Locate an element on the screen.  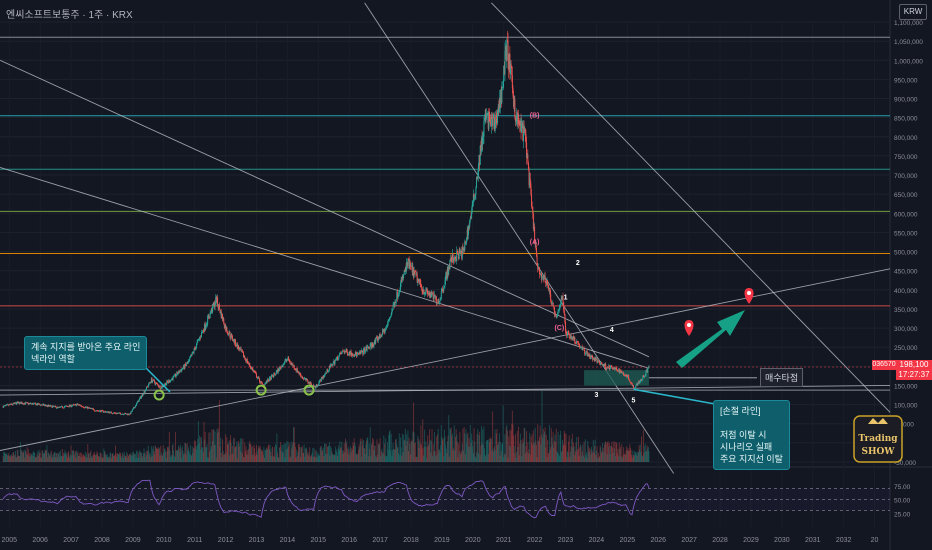
target-pin-dot is located at coordinates (749, 293).